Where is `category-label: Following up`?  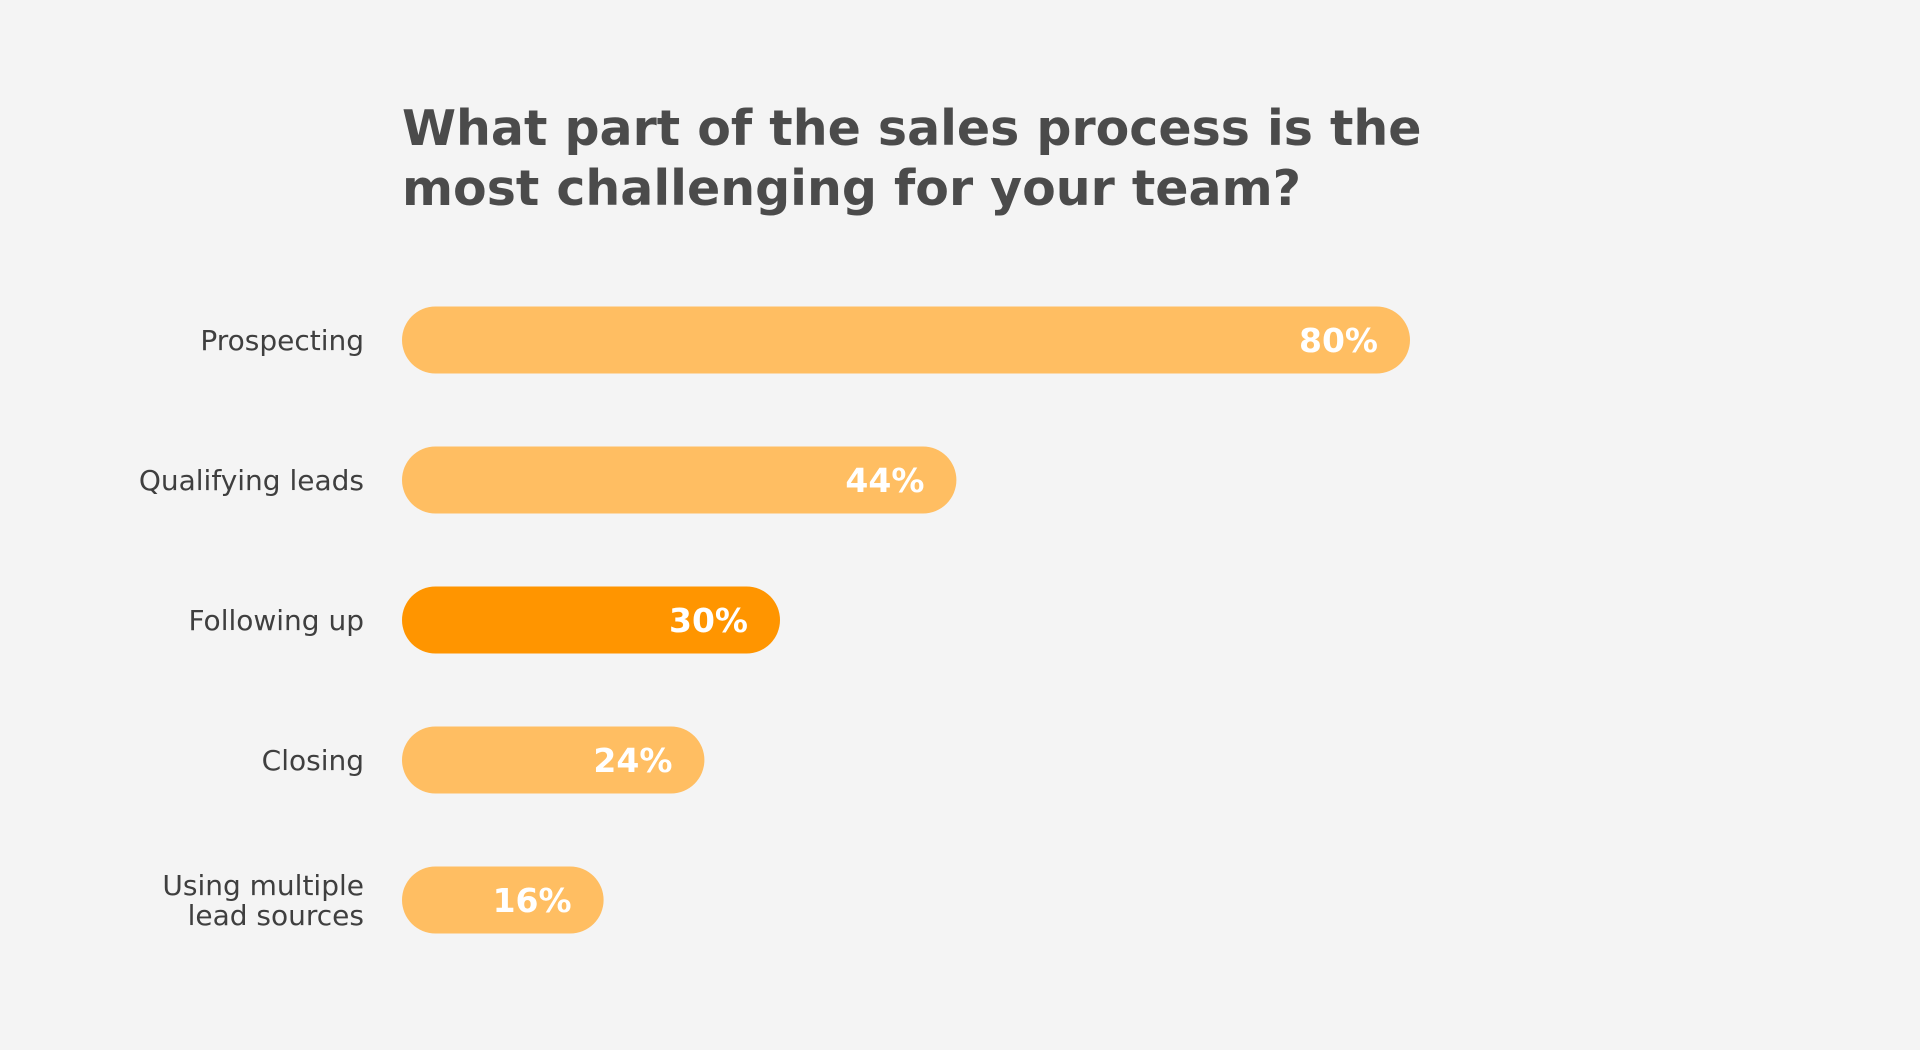
category-label: Following up is located at coordinates (276, 620).